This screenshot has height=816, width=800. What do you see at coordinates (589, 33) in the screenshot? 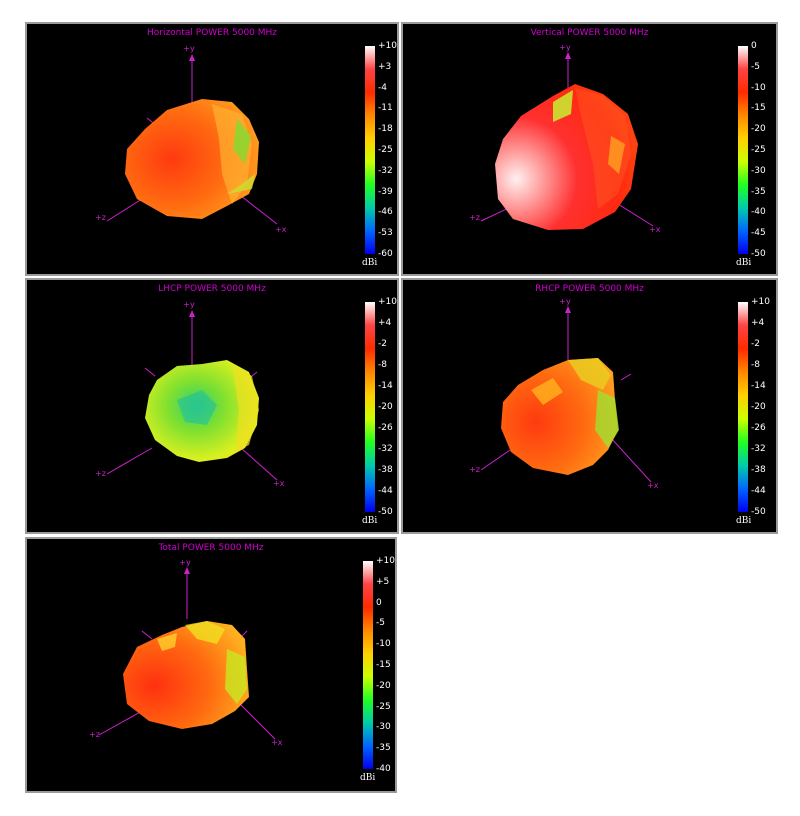
I see `chart-title: Vertical POWER 5000 MHz` at bounding box center [589, 33].